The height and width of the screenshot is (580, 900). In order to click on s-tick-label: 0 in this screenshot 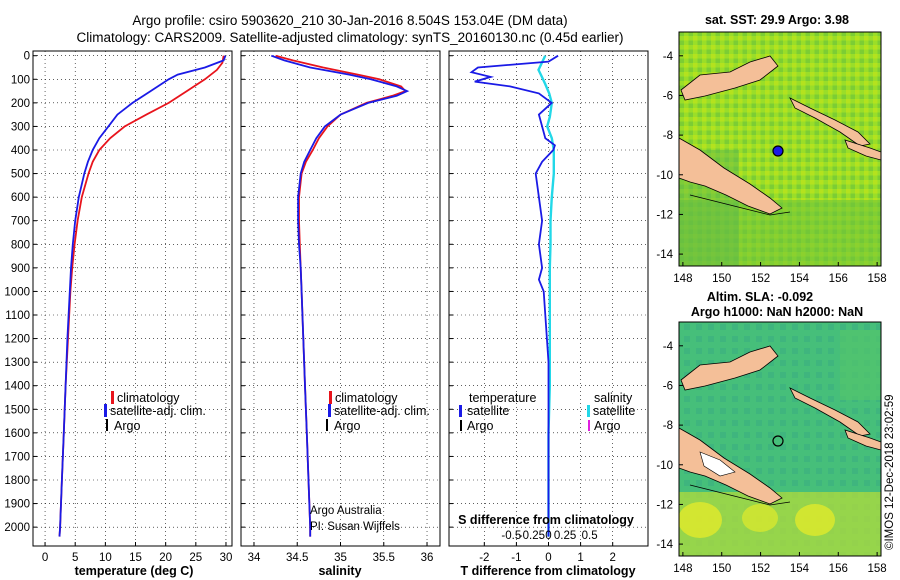, I will do `click(548, 536)`.